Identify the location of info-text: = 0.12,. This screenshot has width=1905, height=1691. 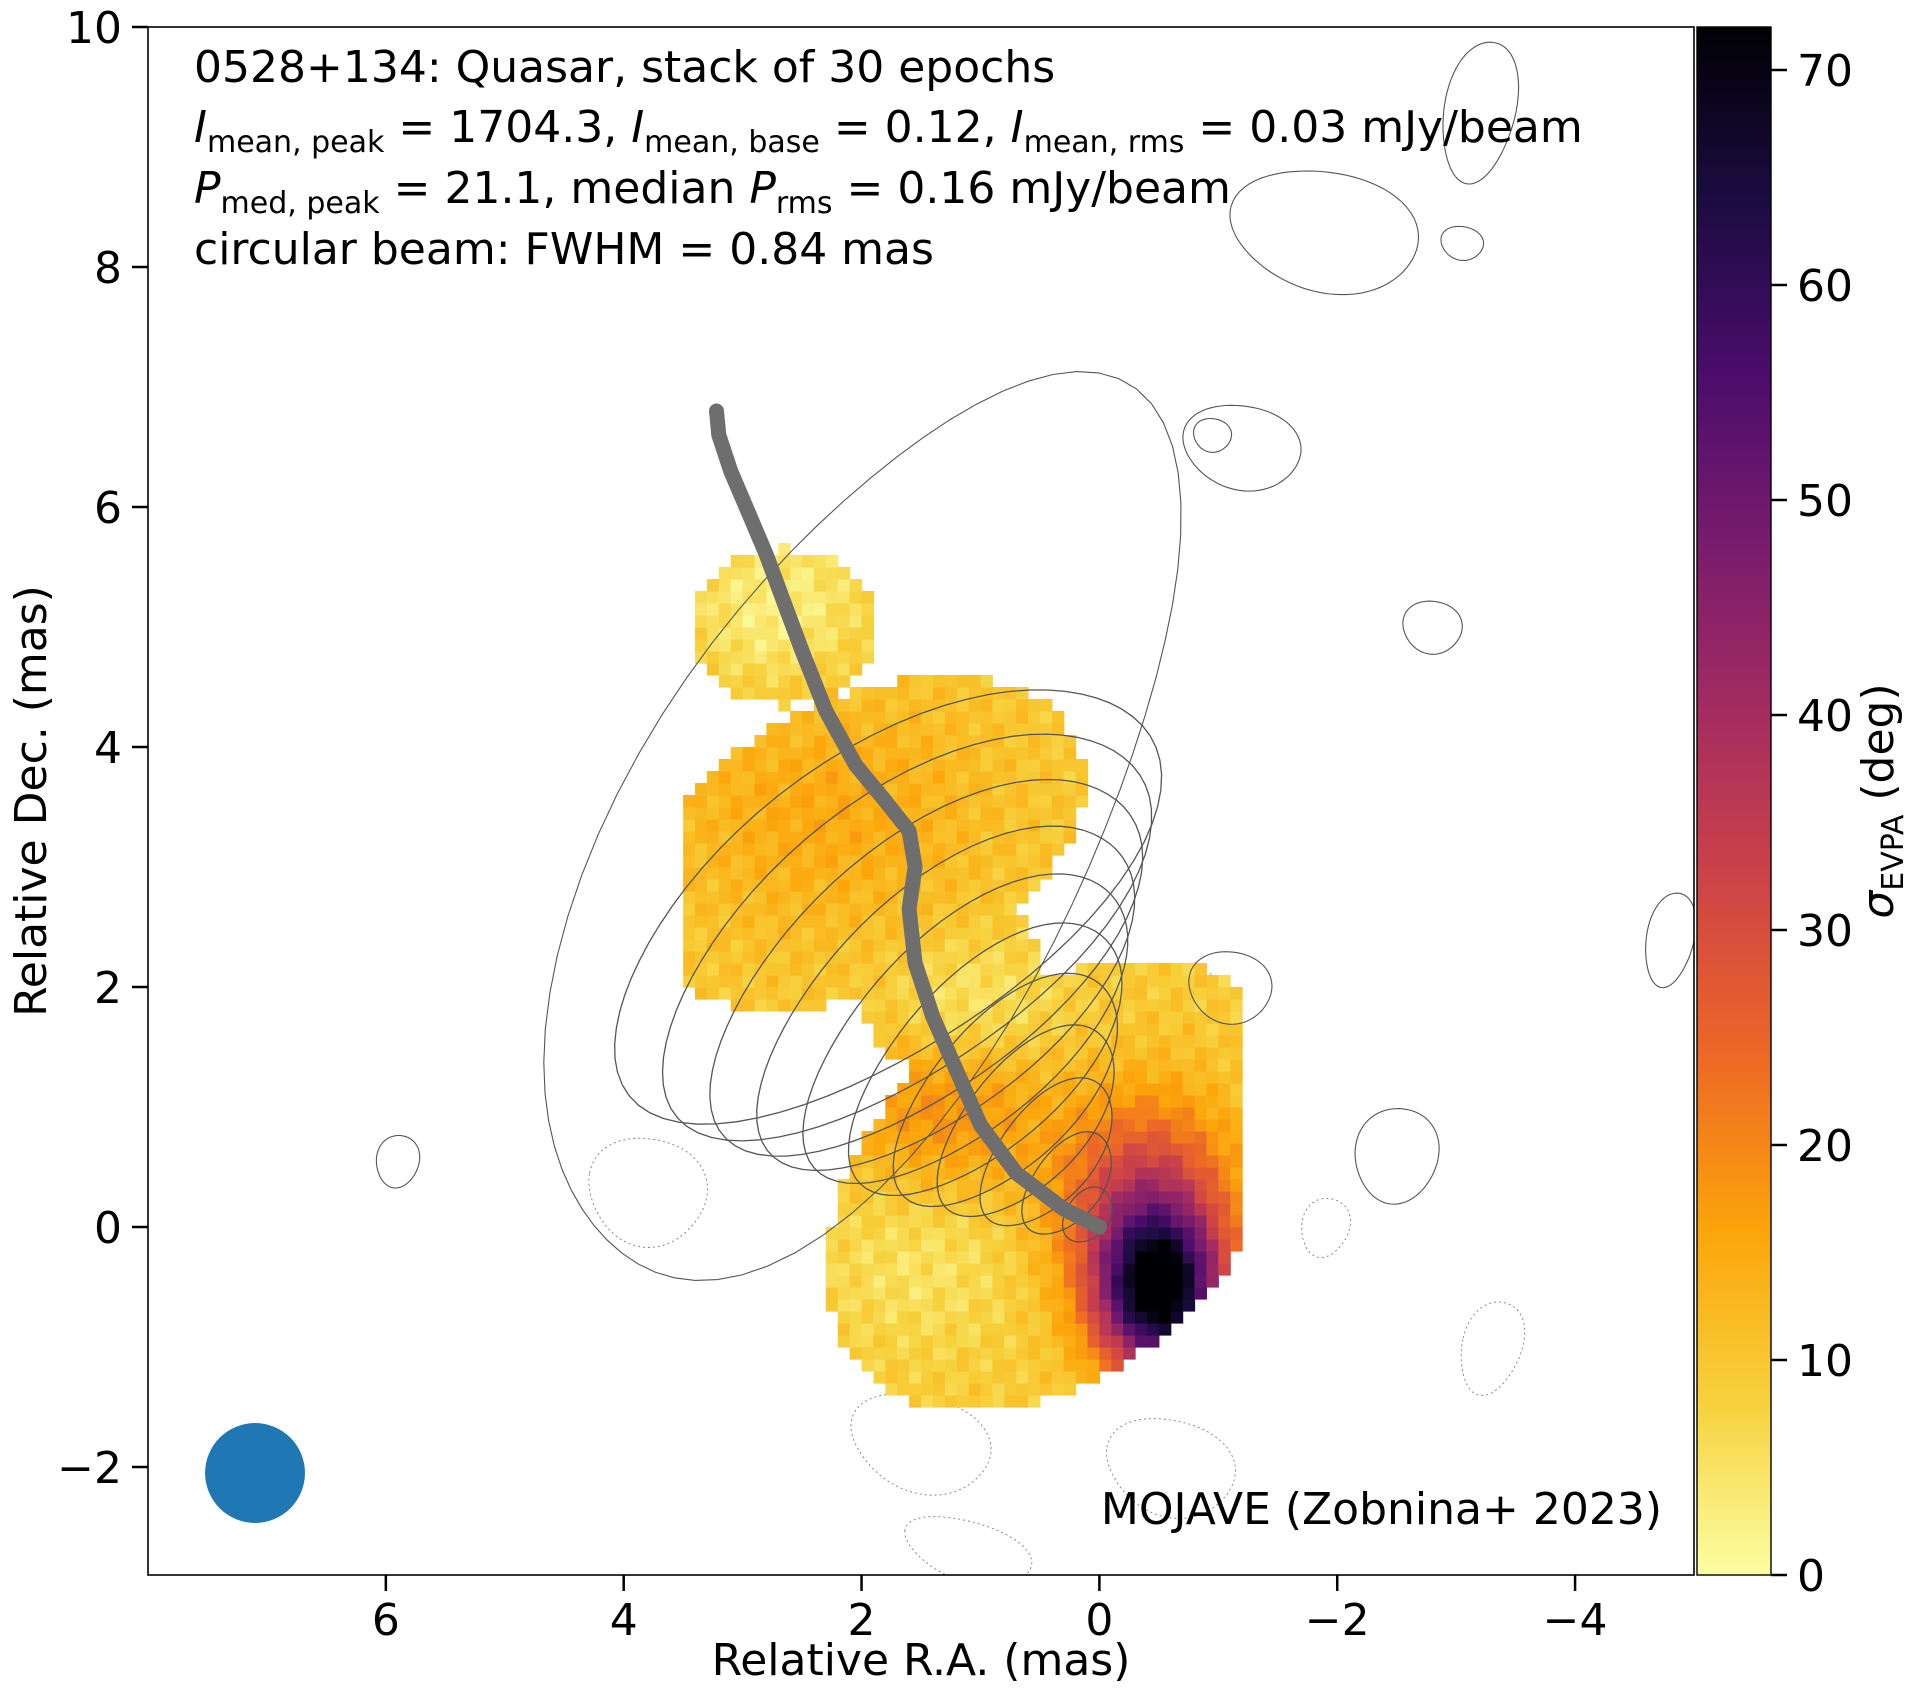
(915, 127).